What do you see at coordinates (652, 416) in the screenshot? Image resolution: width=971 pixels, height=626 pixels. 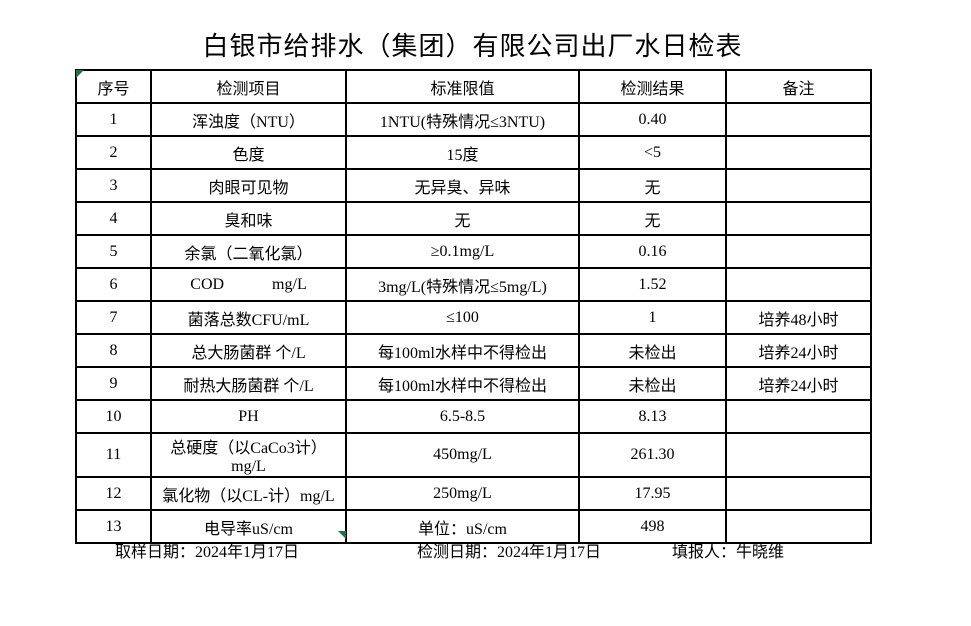 I see `cell-result: 8.13` at bounding box center [652, 416].